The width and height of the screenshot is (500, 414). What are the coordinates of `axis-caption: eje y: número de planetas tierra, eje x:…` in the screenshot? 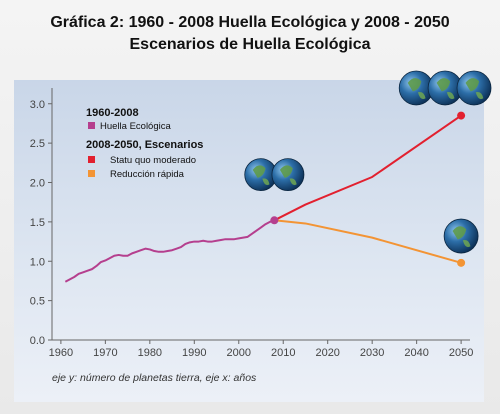 It's located at (154, 378).